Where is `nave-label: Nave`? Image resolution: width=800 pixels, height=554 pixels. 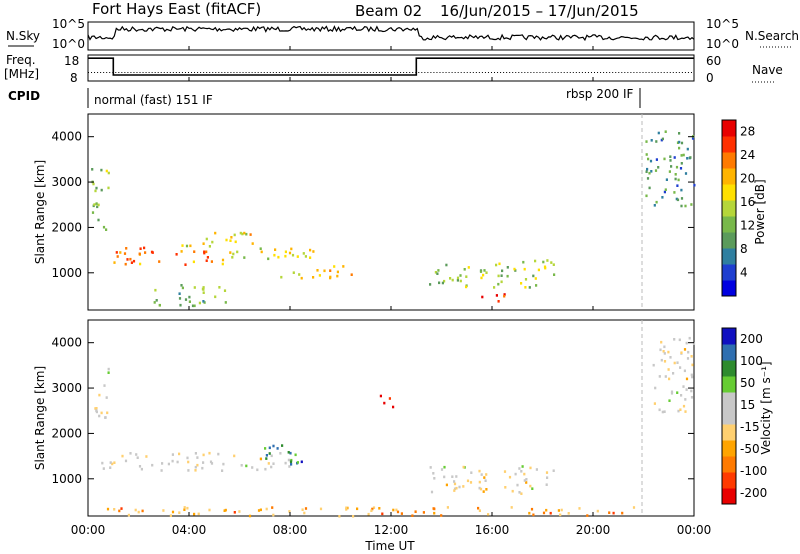
nave-label: Nave is located at coordinates (767, 70).